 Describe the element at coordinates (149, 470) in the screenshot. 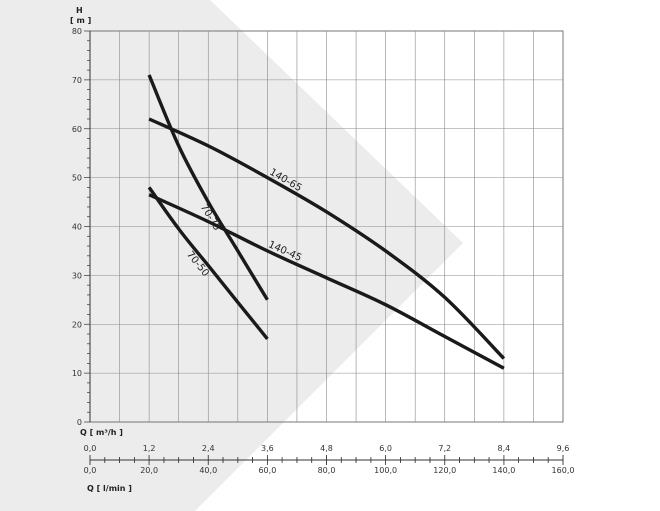

I see `x-tick-label: 20,0` at that location.